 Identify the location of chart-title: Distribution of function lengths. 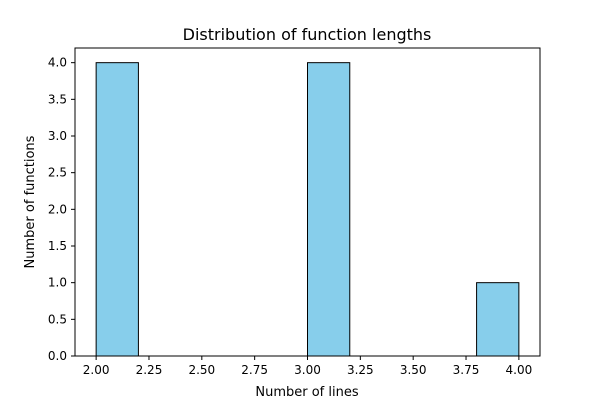
(307, 34).